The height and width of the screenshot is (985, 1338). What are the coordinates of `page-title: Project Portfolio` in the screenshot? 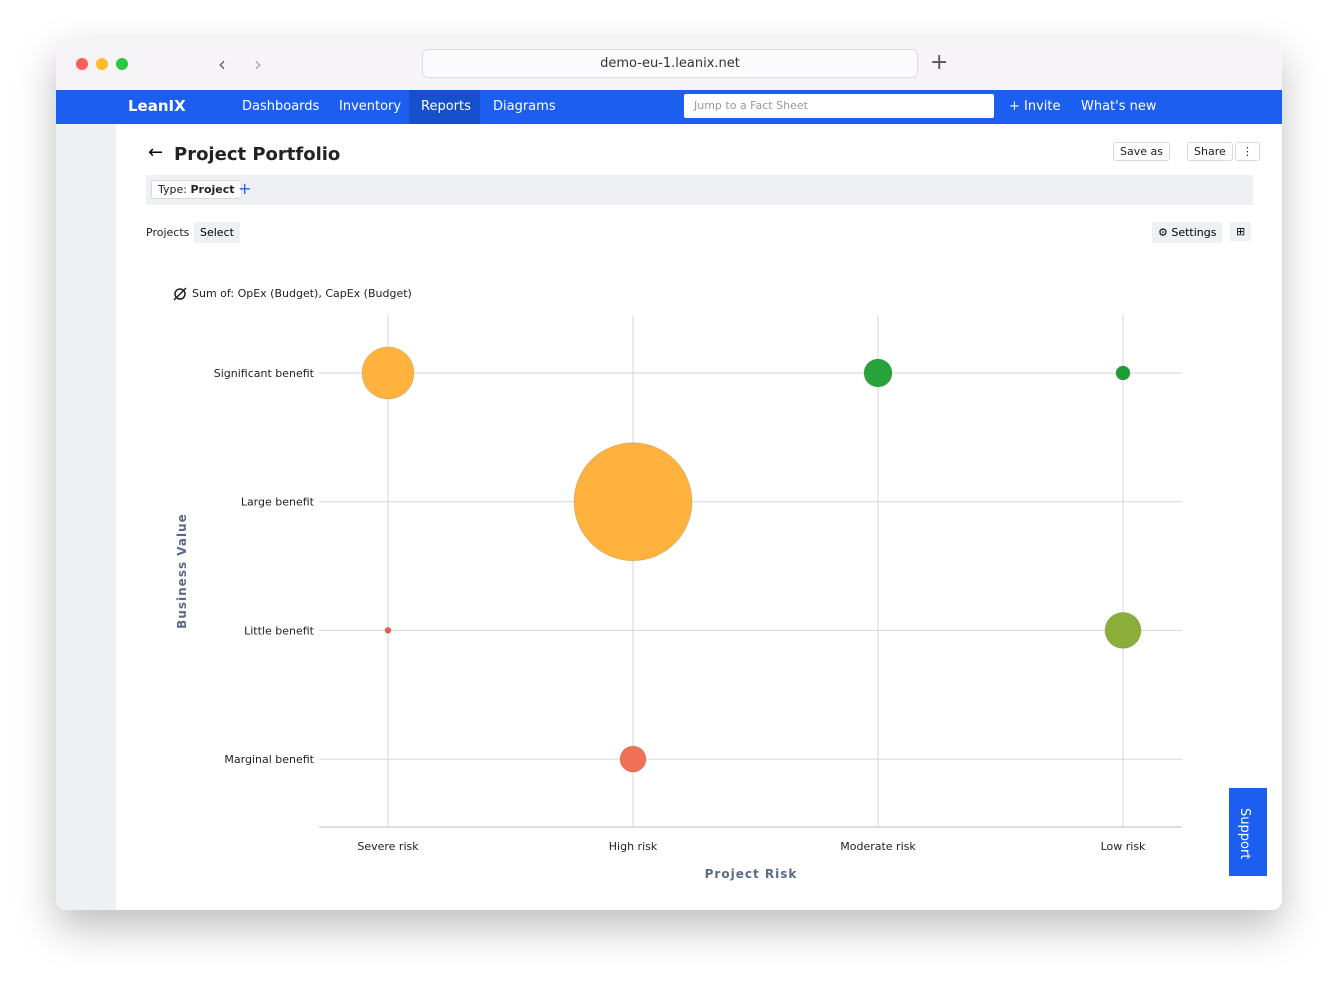 It's located at (257, 154).